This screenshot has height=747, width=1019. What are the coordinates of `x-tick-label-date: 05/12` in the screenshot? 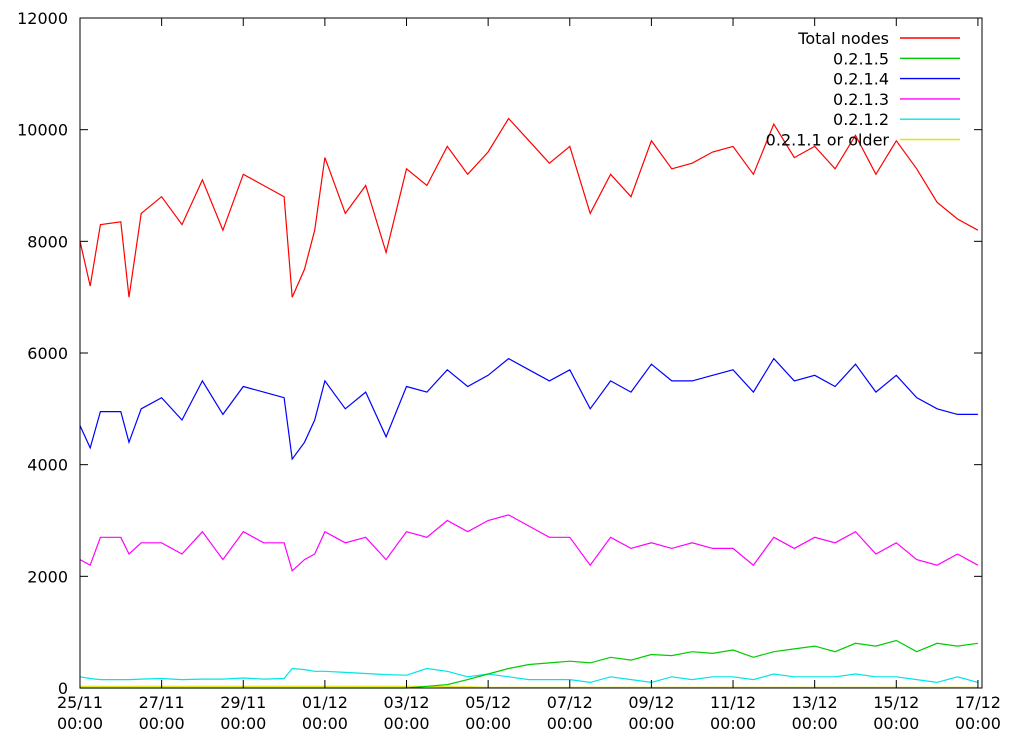 It's located at (488, 702).